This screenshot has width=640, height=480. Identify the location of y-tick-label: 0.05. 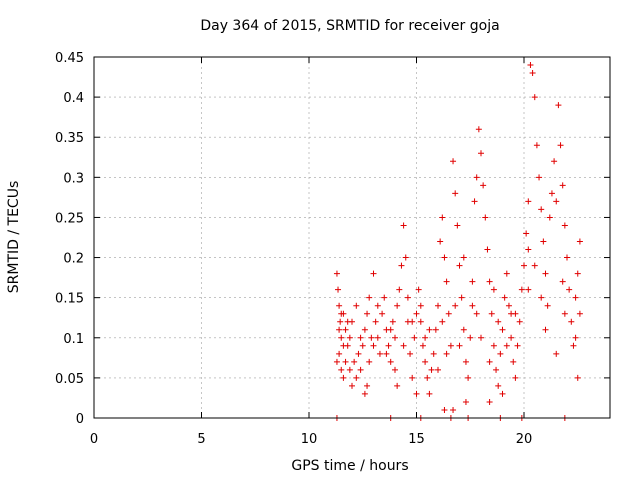
(69, 379).